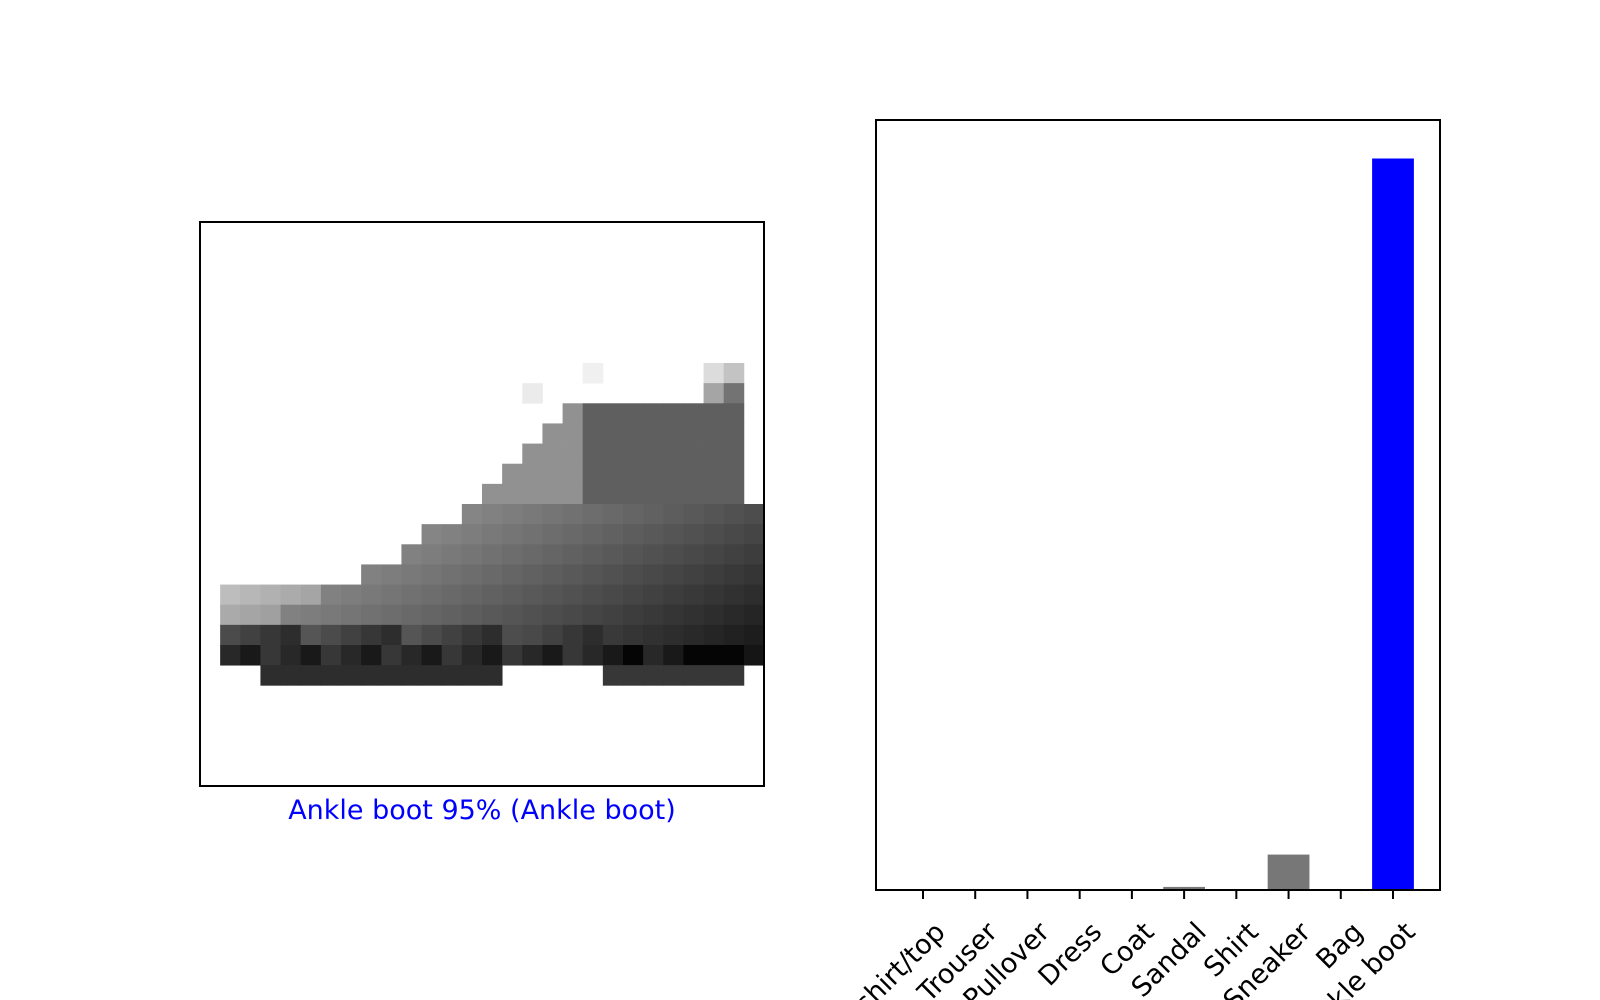 The image size is (1600, 1000). What do you see at coordinates (492, 524) in the screenshot?
I see `ankle-boot-image` at bounding box center [492, 524].